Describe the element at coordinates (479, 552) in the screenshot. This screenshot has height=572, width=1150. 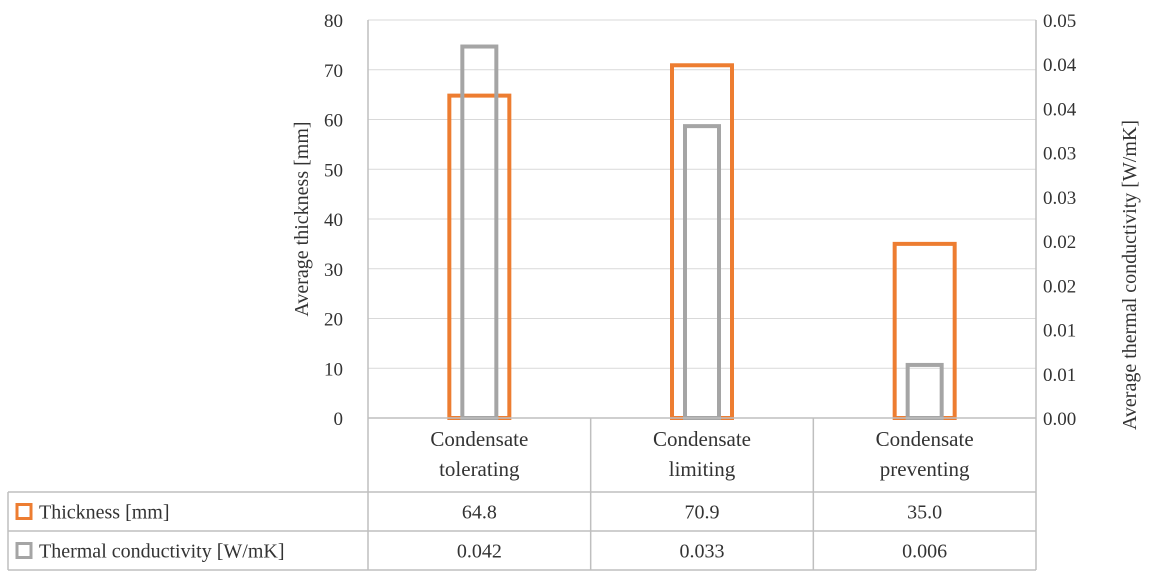
I see `table-value: 0.042` at that location.